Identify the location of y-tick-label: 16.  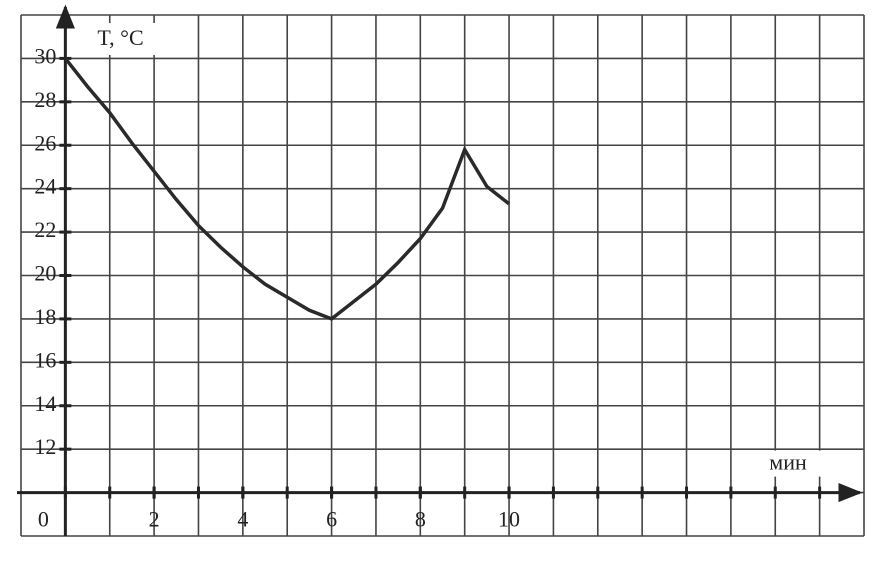
(45, 359).